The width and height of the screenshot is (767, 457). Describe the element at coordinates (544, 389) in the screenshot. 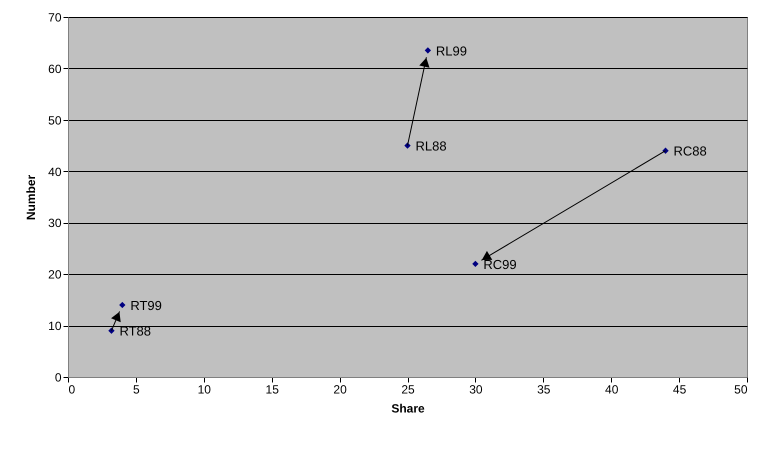

I see `x-tick-label: 35` at that location.